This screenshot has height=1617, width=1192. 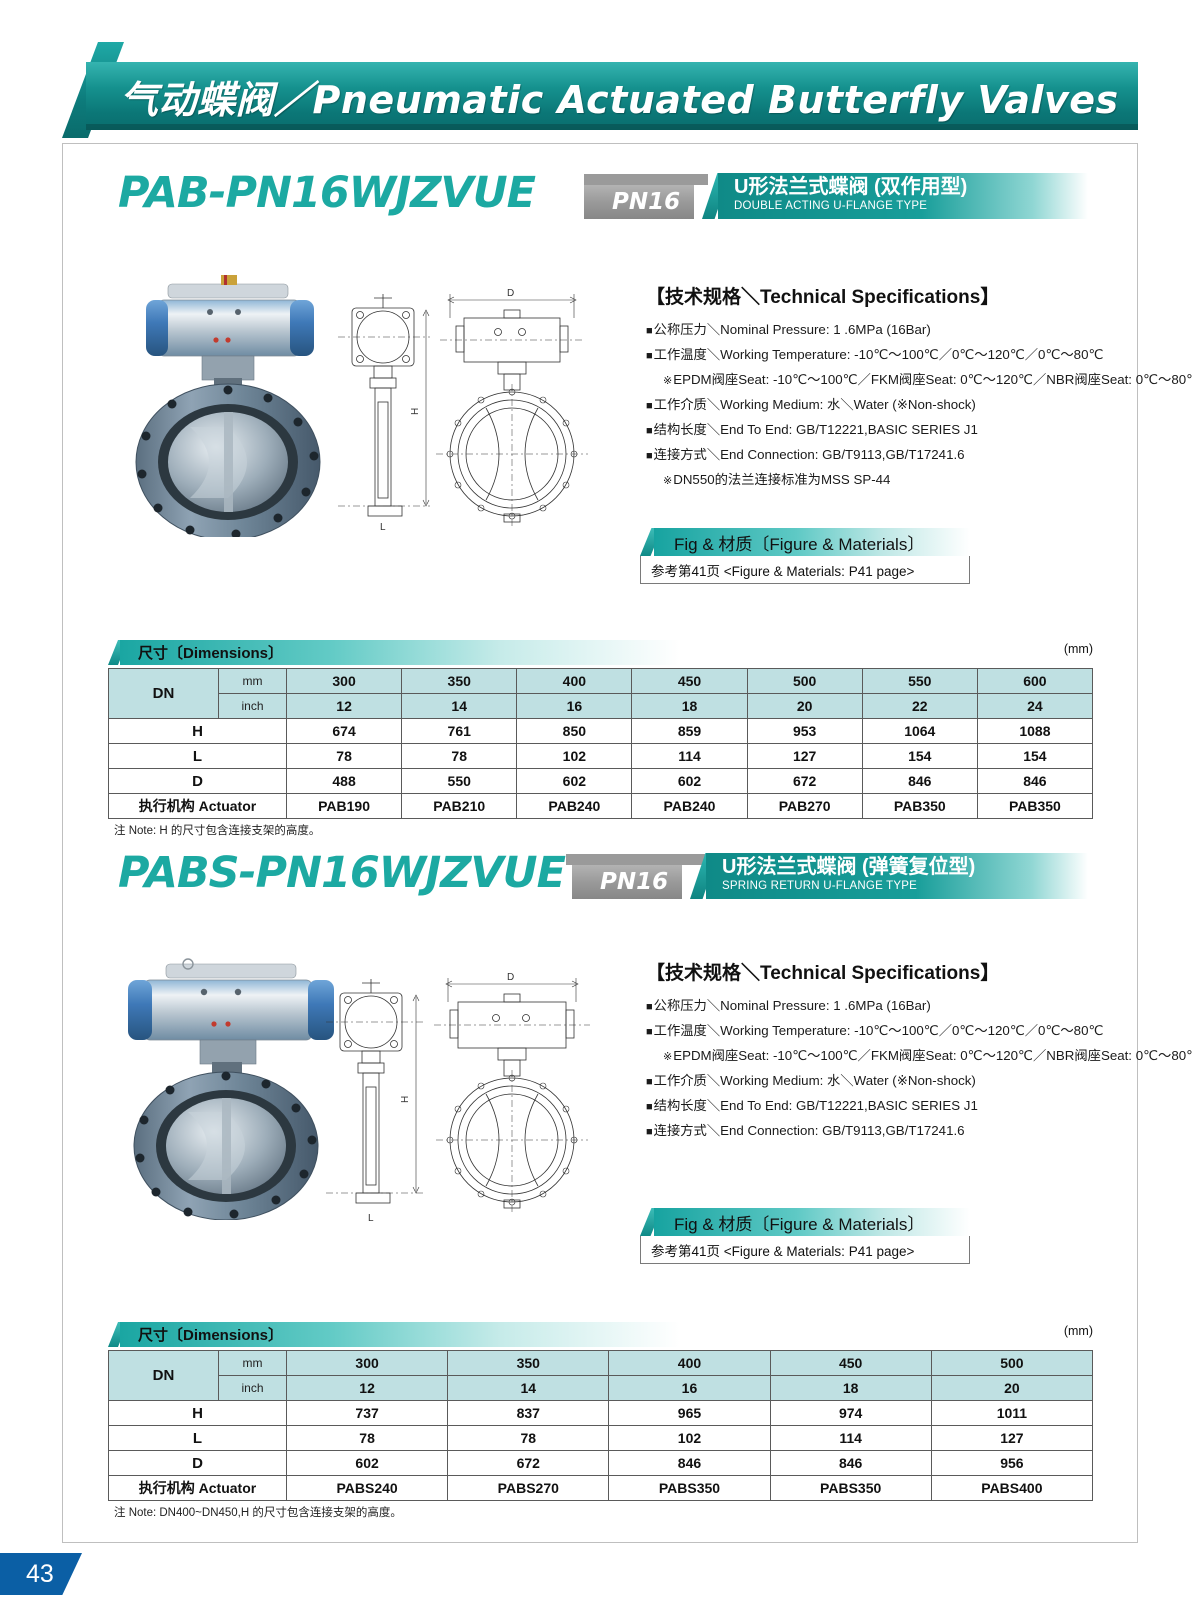 I want to click on table-row: D 602 672 846 846 956, so click(x=601, y=1463).